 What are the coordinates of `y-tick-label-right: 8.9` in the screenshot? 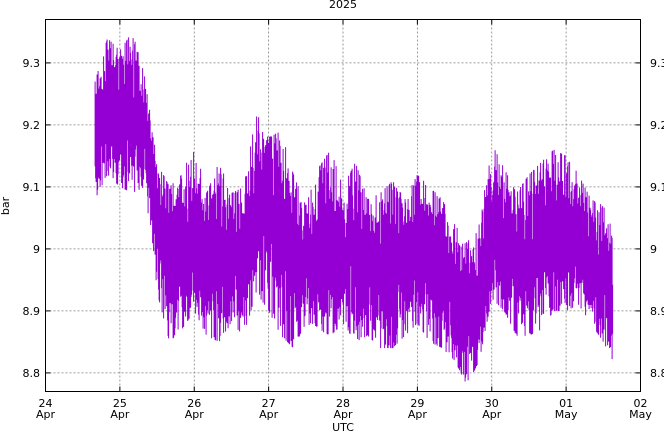 It's located at (657, 311).